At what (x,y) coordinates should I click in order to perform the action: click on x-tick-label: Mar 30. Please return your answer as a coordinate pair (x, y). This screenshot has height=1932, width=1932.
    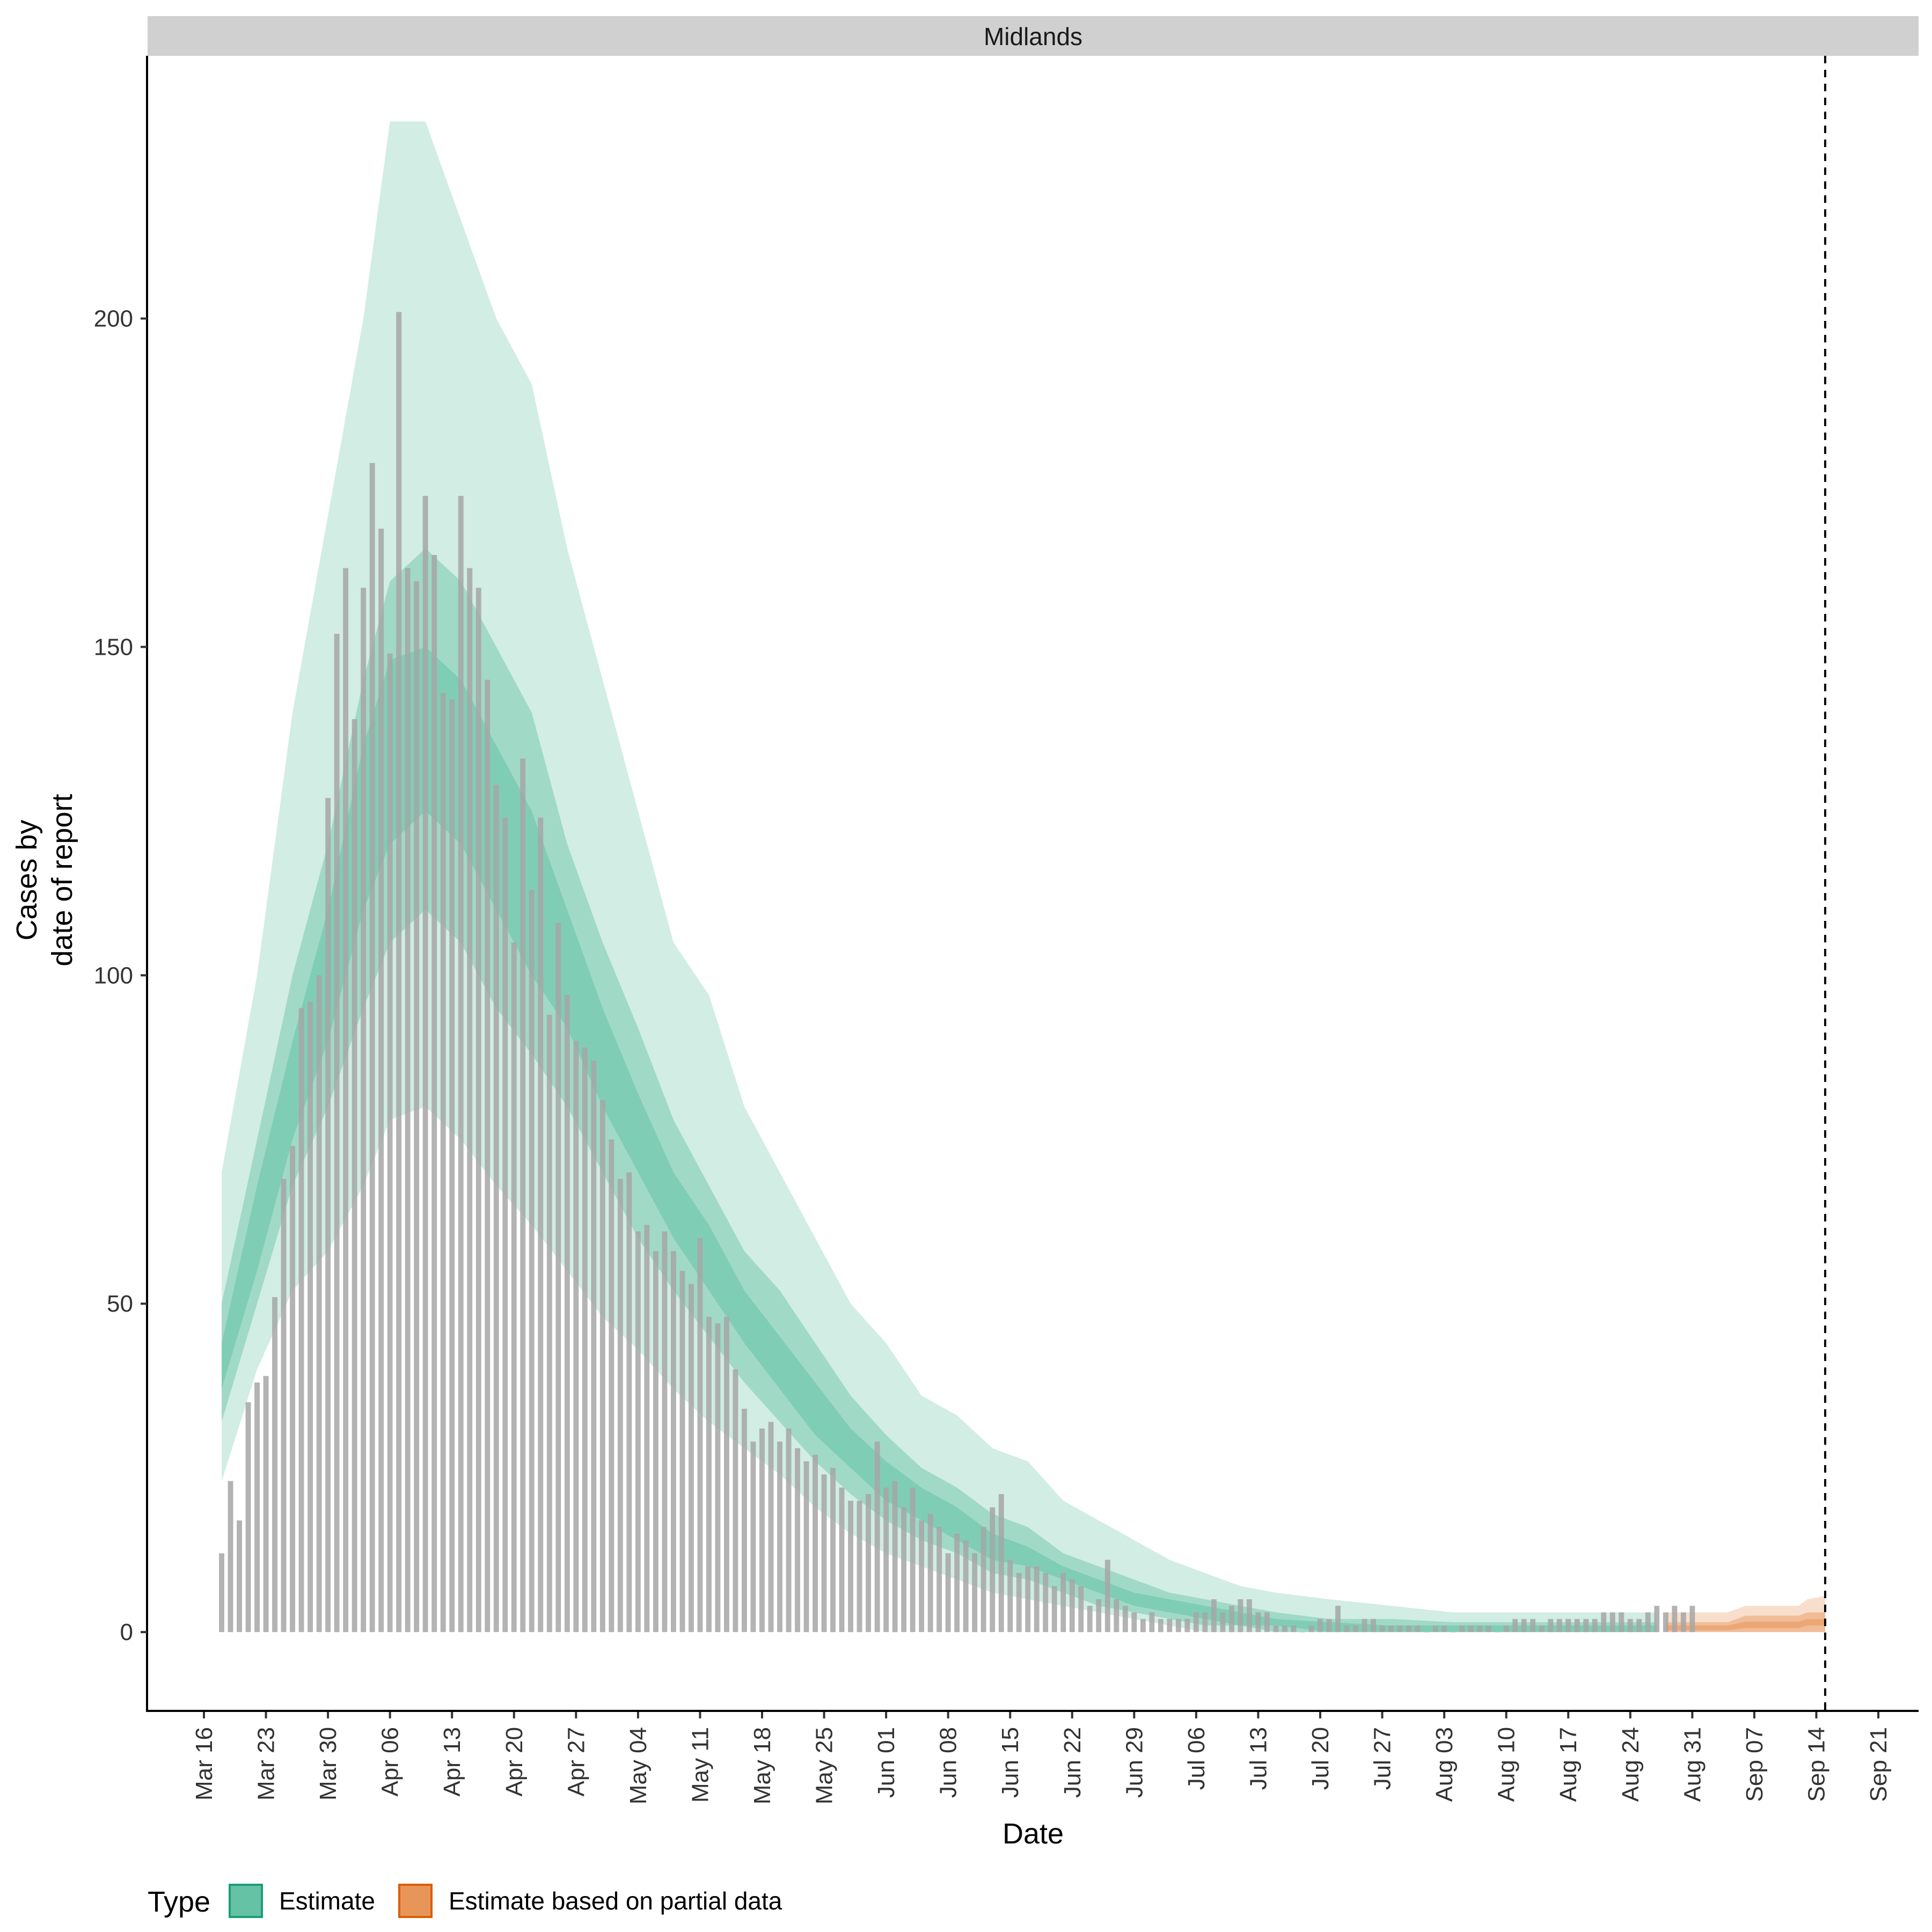
    Looking at the image, I should click on (328, 1764).